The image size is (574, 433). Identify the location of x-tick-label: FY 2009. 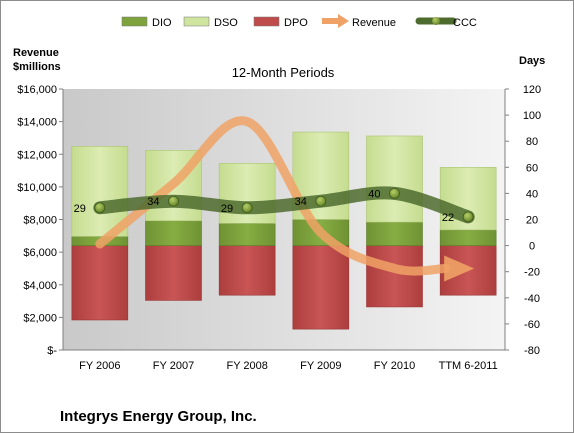
(320, 366).